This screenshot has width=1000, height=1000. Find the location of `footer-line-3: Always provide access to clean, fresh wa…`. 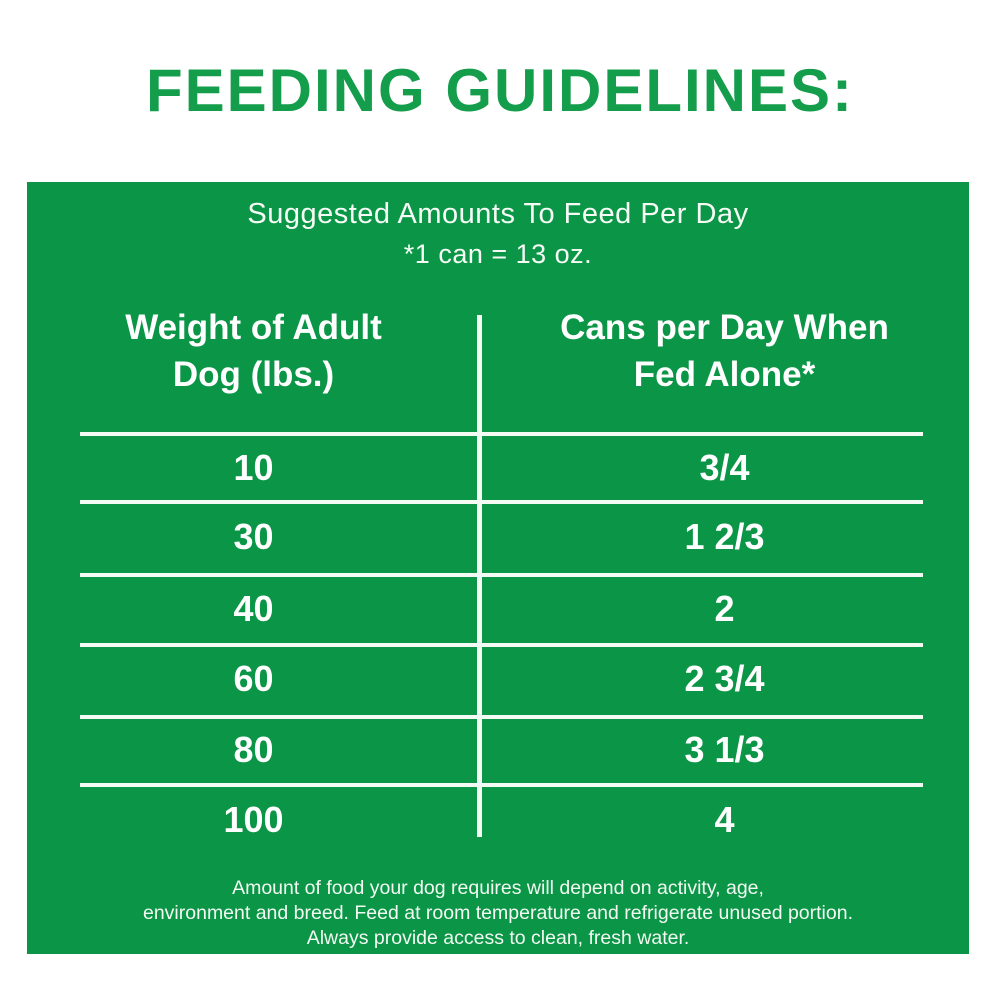

footer-line-3: Always provide access to clean, fresh wa… is located at coordinates (498, 938).